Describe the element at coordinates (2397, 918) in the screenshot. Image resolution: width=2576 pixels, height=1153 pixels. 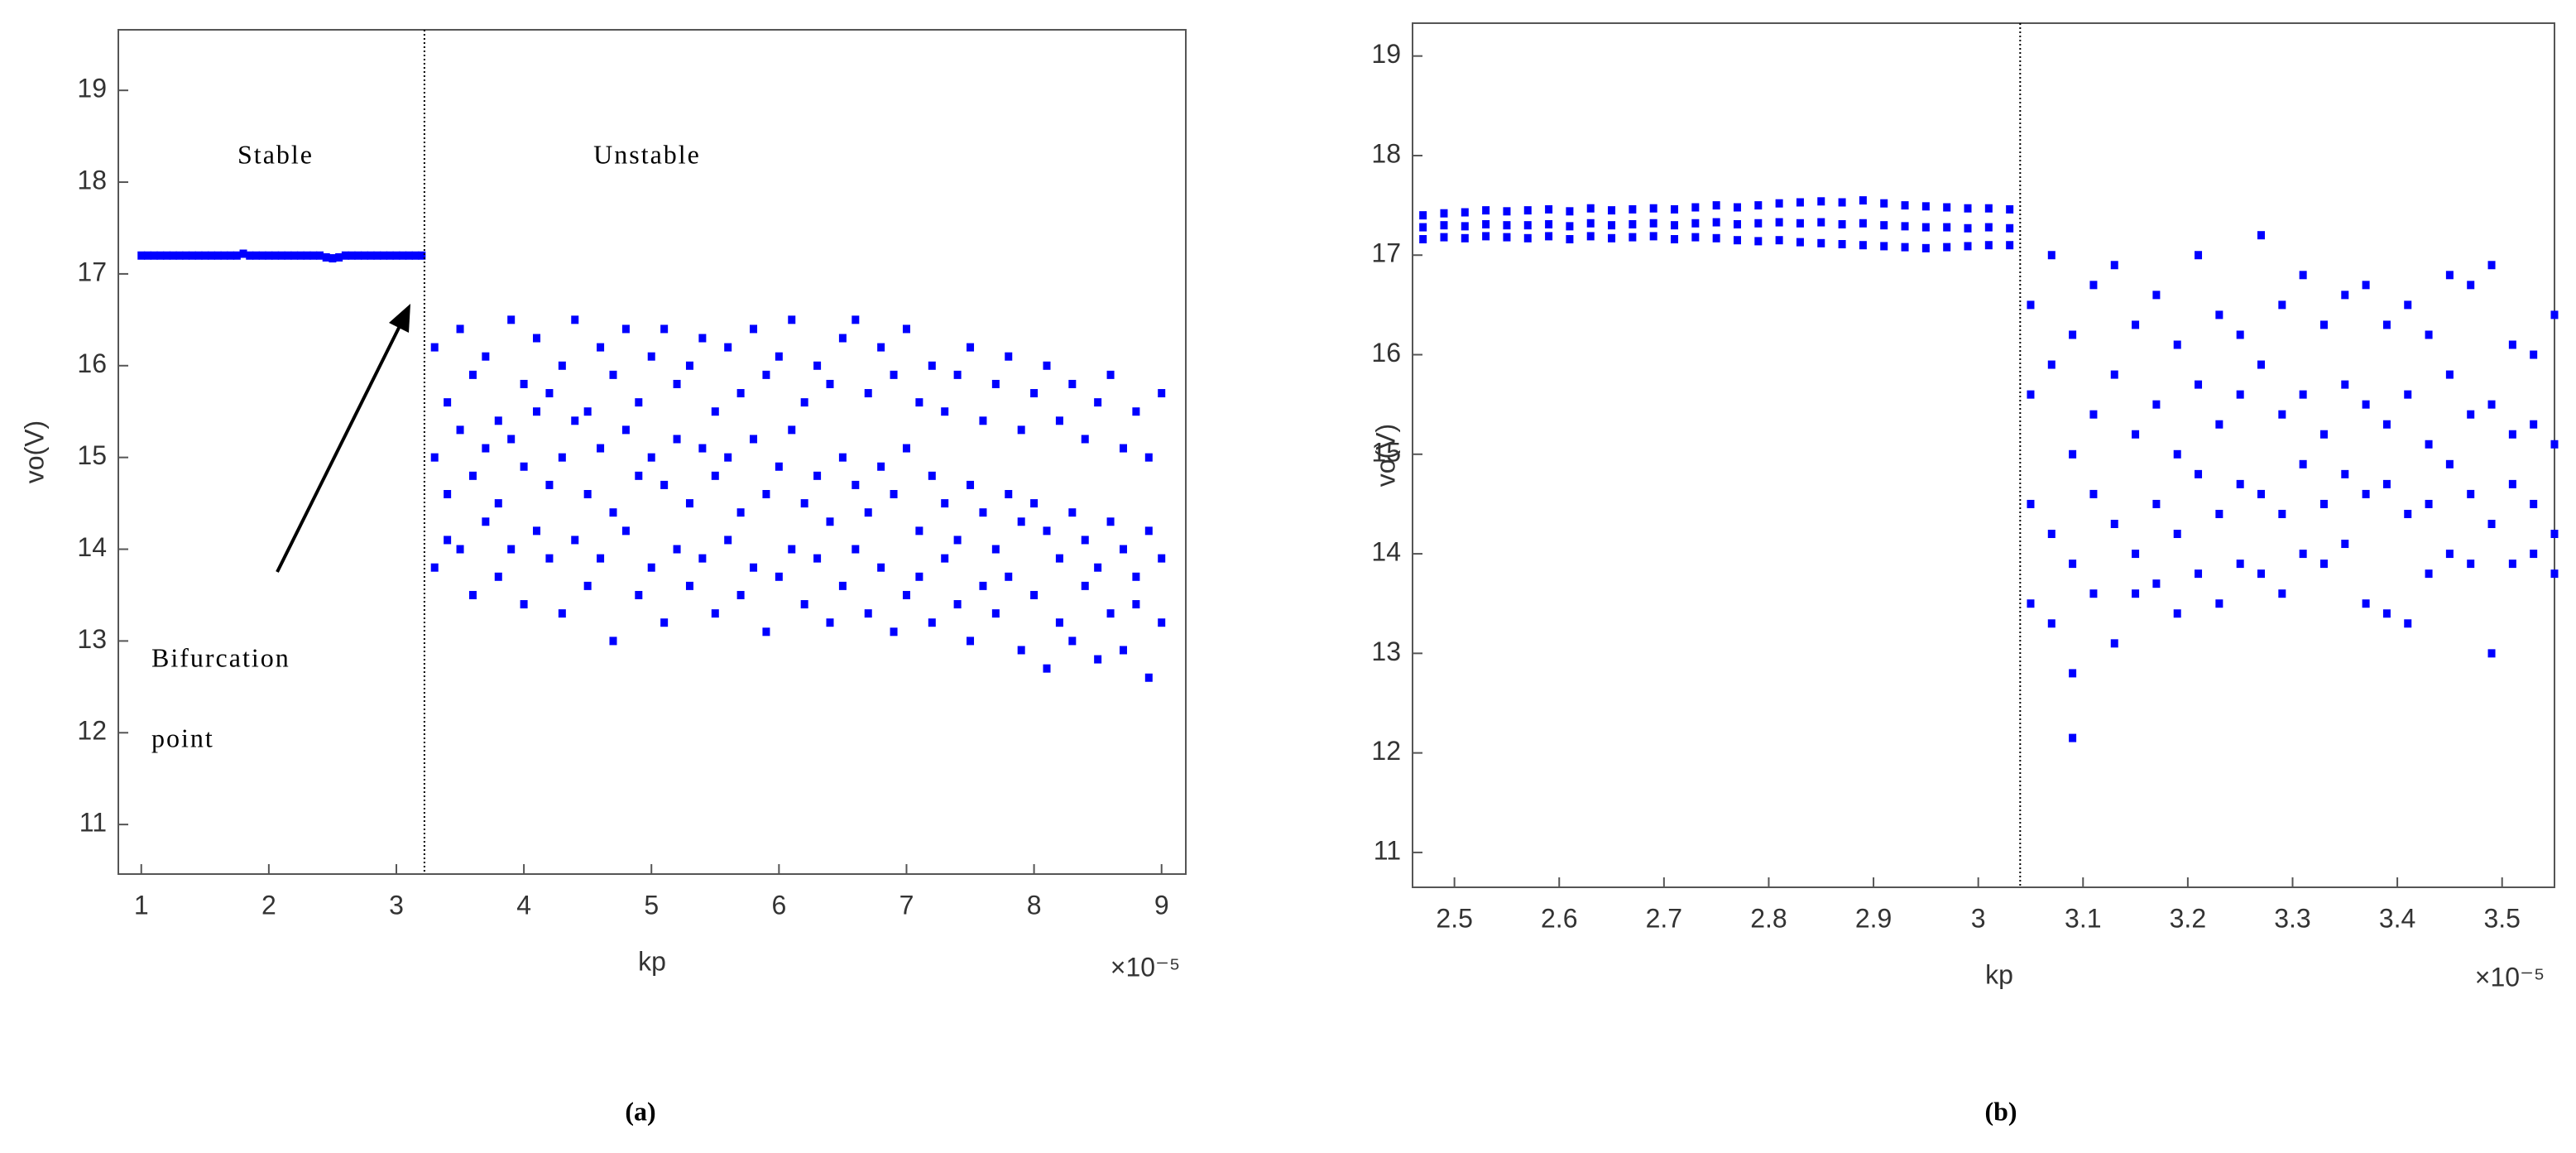
I see `x-tick-label: 3.4` at that location.